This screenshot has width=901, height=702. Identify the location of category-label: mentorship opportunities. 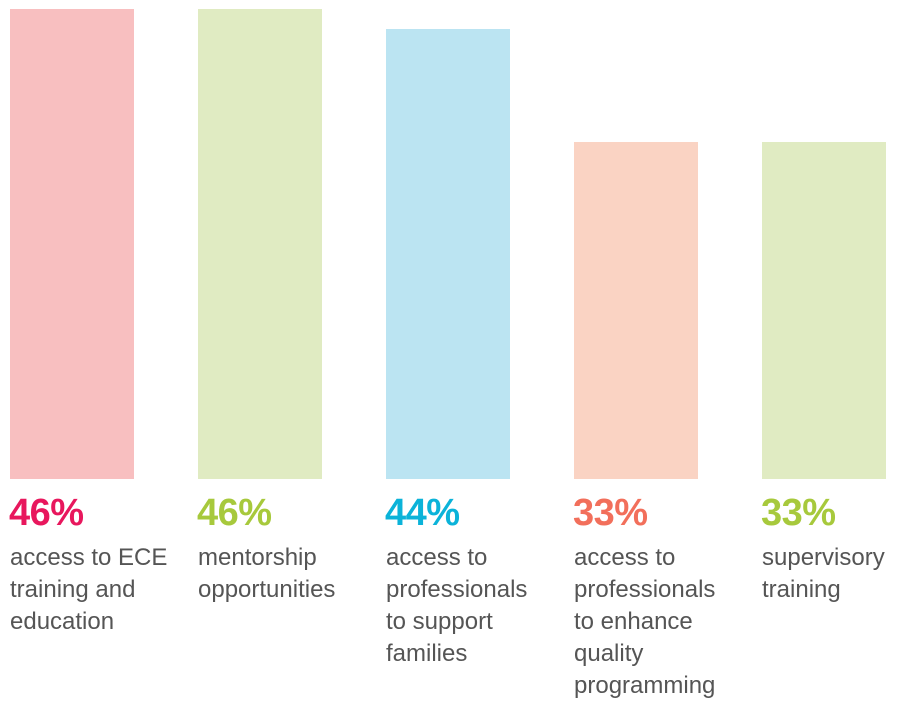
(267, 573).